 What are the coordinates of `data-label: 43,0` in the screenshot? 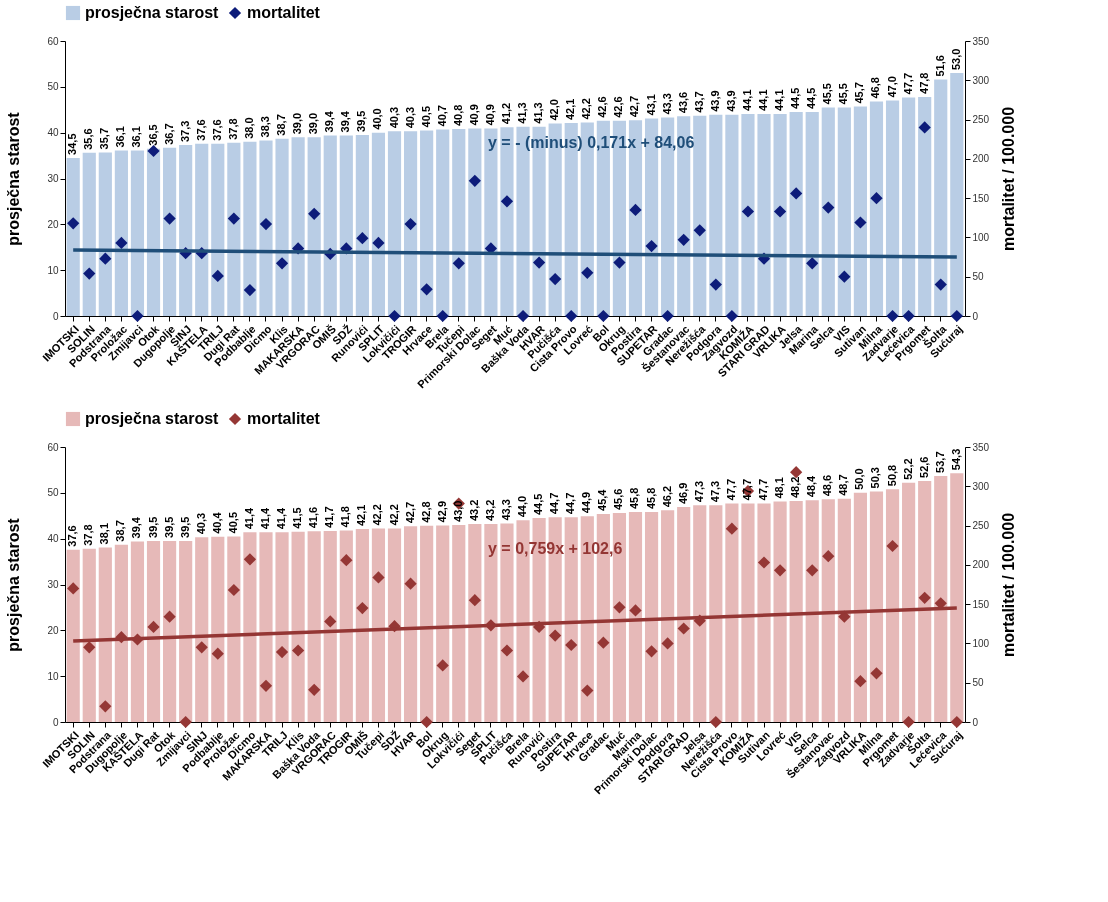 It's located at (457, 511).